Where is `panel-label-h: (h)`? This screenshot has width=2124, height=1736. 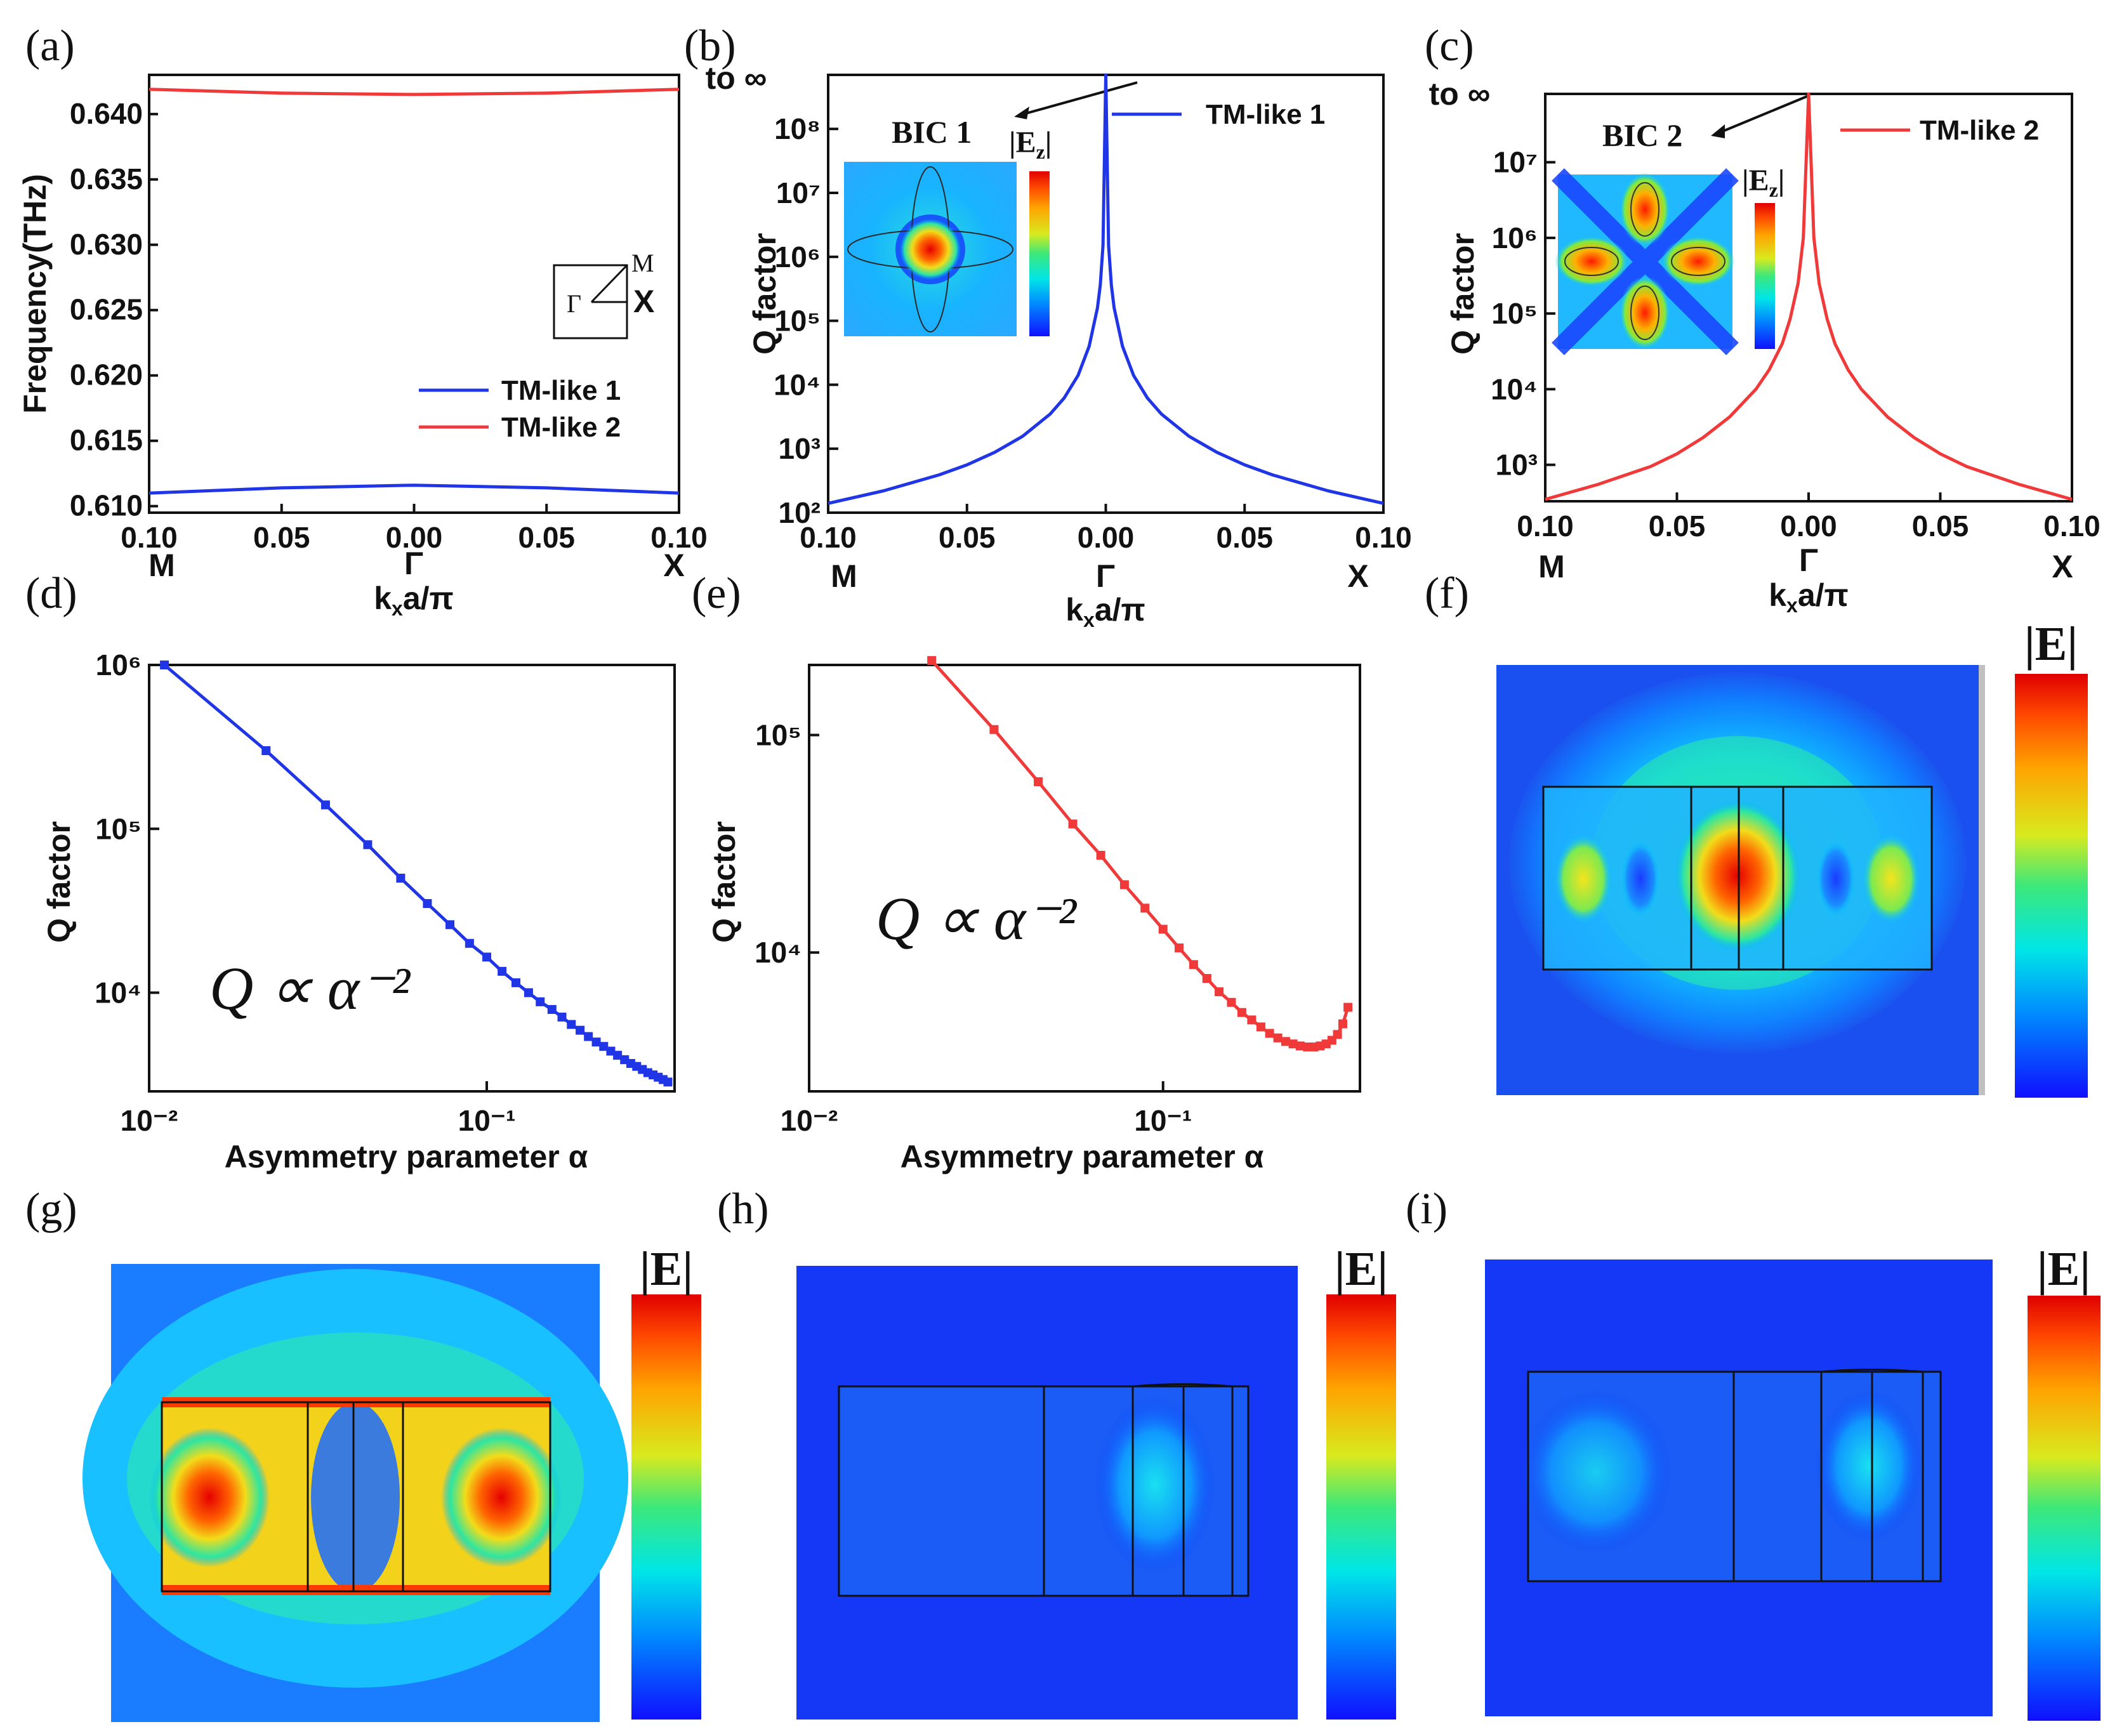
panel-label-h: (h) is located at coordinates (743, 1209).